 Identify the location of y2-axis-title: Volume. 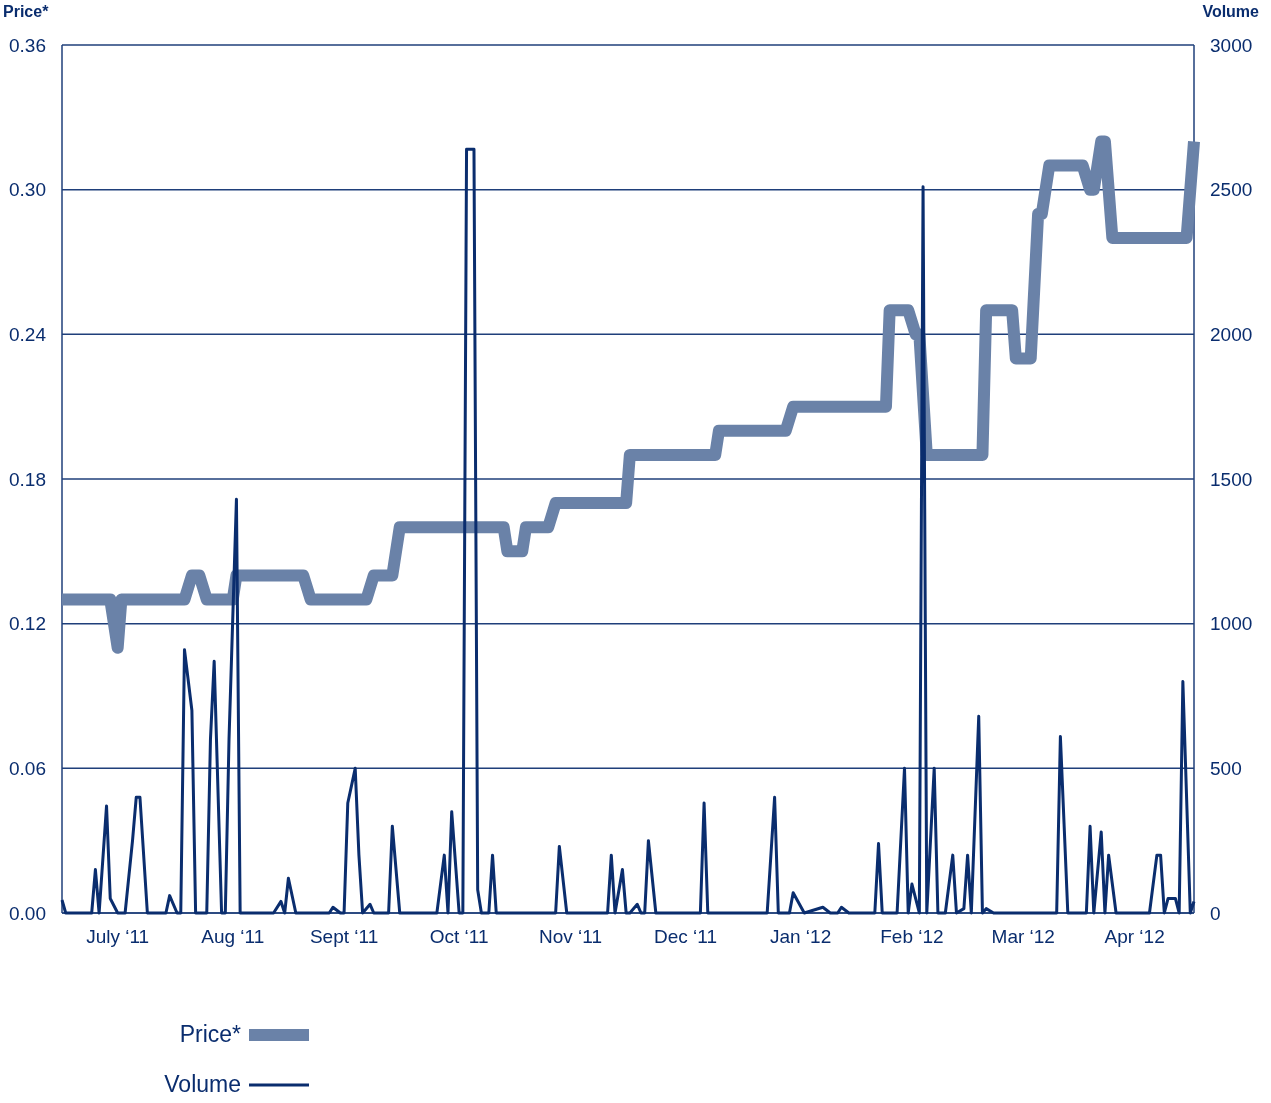
(1231, 11).